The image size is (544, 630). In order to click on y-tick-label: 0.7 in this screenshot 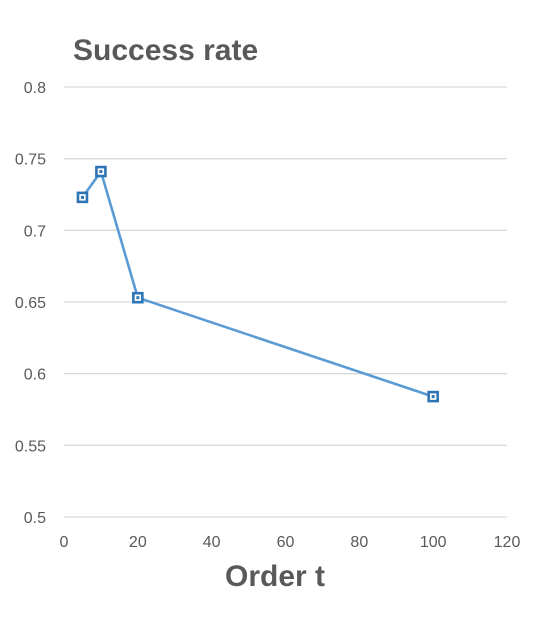, I will do `click(35, 231)`.